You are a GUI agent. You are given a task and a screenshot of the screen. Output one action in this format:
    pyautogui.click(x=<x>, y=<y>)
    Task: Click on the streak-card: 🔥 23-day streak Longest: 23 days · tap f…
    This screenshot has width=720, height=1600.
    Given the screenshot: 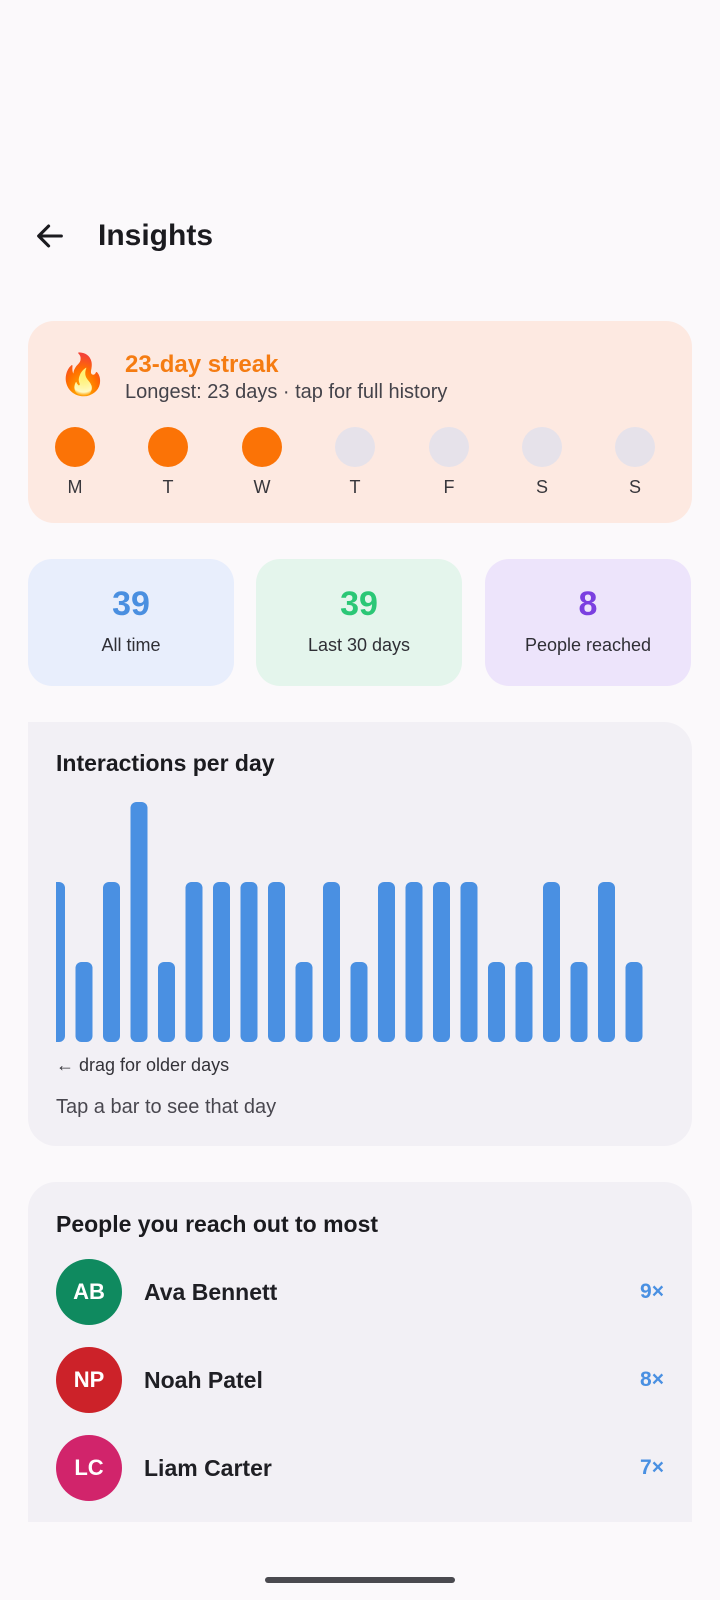 What is the action you would take?
    pyautogui.click(x=360, y=422)
    